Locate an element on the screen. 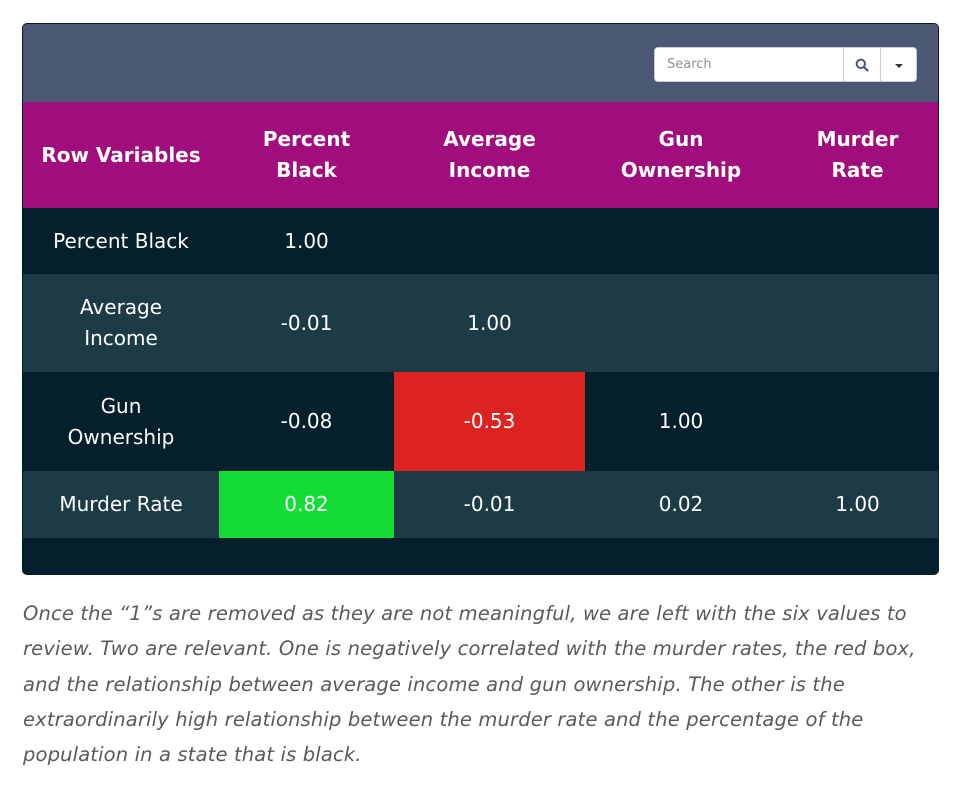 This screenshot has width=968, height=792. table-row-murder-rate: Murder Rate 0.82 -0.01 0.02 1.00 is located at coordinates (480, 504).